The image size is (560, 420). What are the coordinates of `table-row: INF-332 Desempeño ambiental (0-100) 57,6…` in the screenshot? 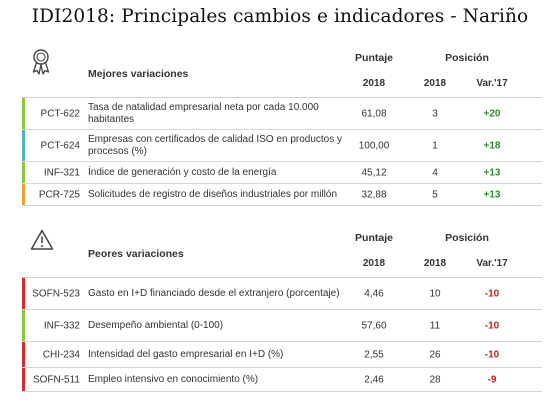 It's located at (282, 326).